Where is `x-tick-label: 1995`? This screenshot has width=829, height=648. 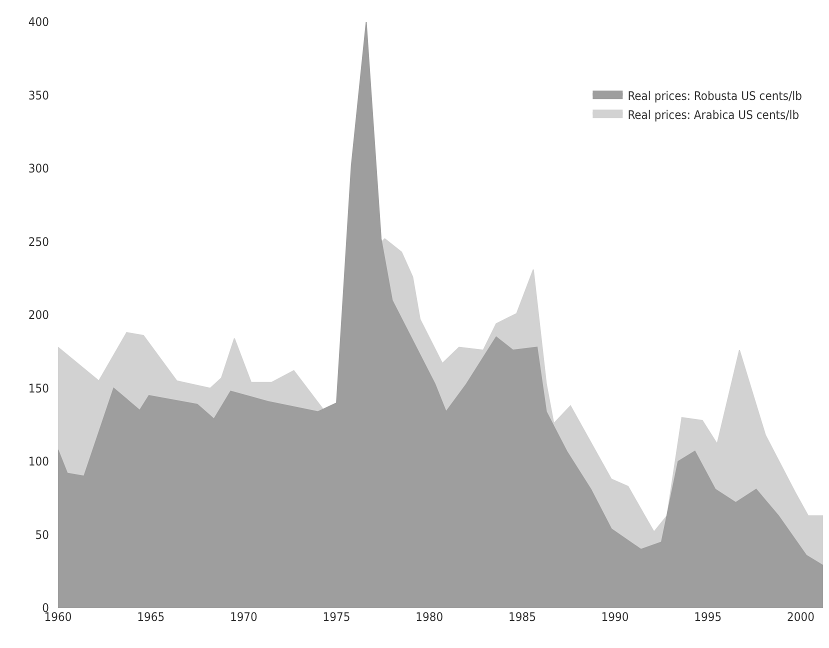
x-tick-label: 1995 is located at coordinates (708, 617).